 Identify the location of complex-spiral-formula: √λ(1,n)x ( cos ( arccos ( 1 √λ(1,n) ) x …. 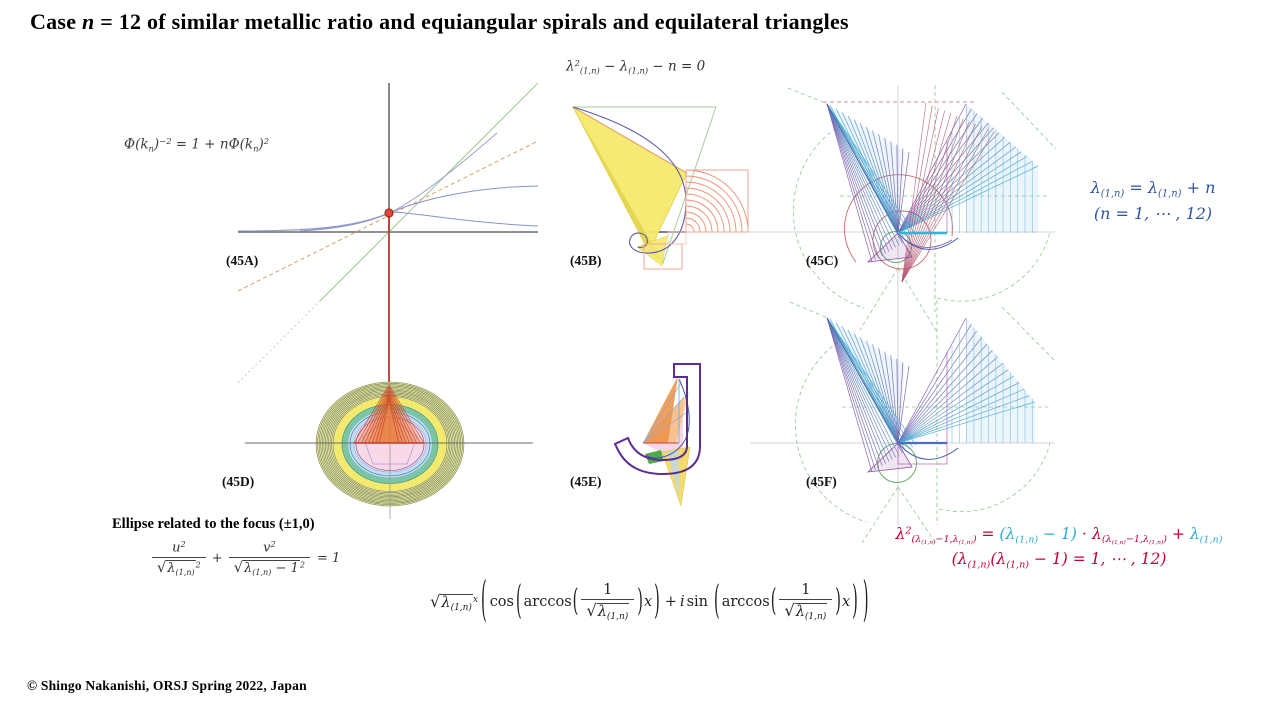
(649, 602).